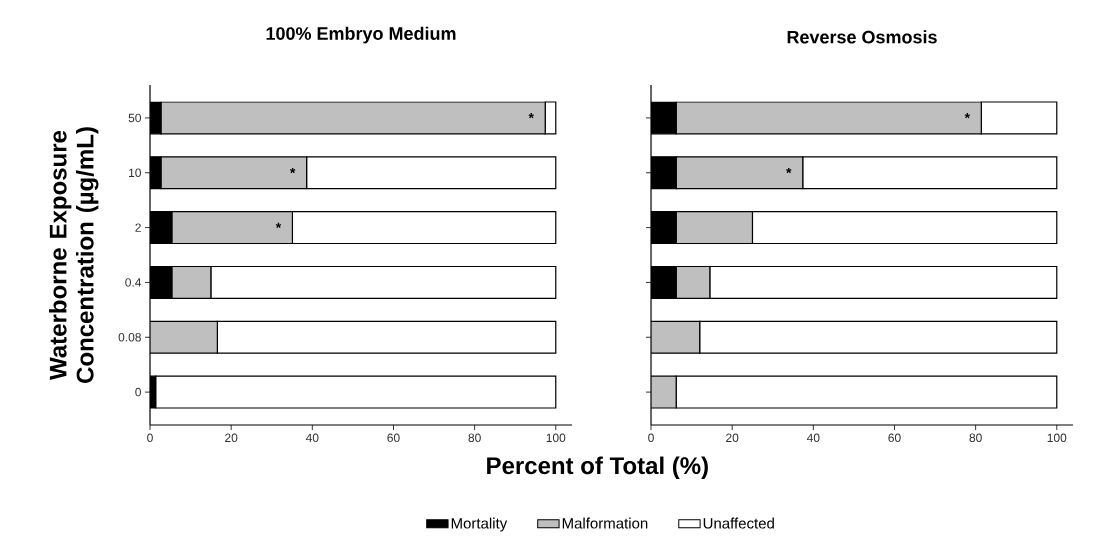 The width and height of the screenshot is (1107, 539). What do you see at coordinates (129, 337) in the screenshot?
I see `y-tick-label: 0.08` at bounding box center [129, 337].